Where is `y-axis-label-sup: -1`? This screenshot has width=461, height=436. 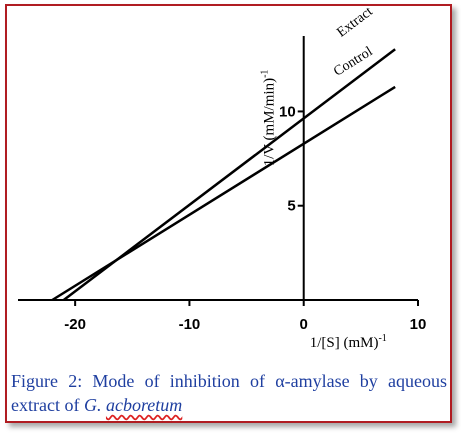 y-axis-label-sup: -1 is located at coordinates (265, 74).